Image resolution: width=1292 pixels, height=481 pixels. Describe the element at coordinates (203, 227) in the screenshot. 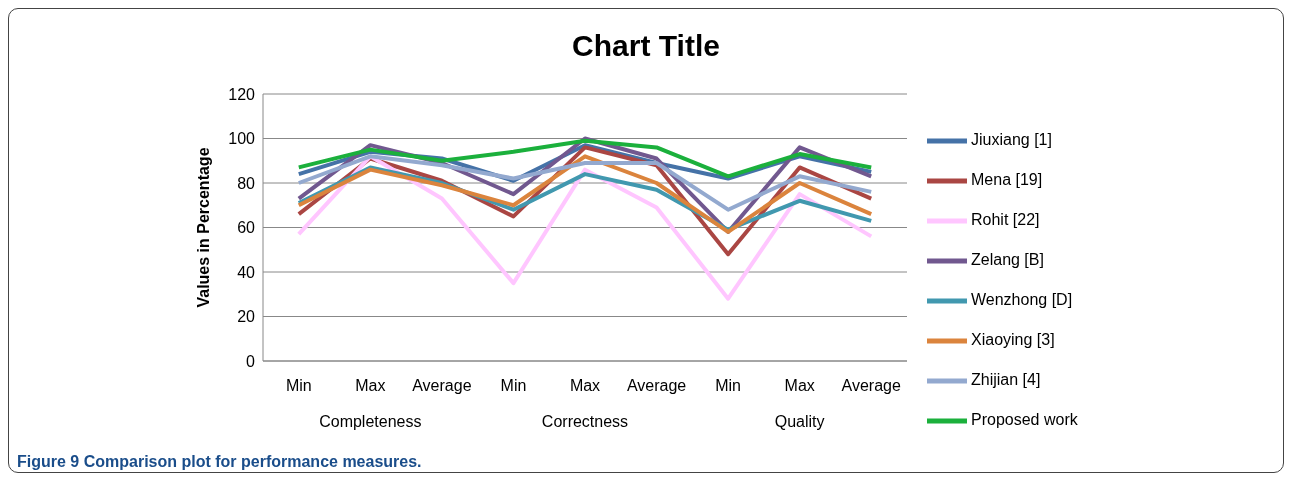

I see `y-axis-title: Values in Percentage` at that location.